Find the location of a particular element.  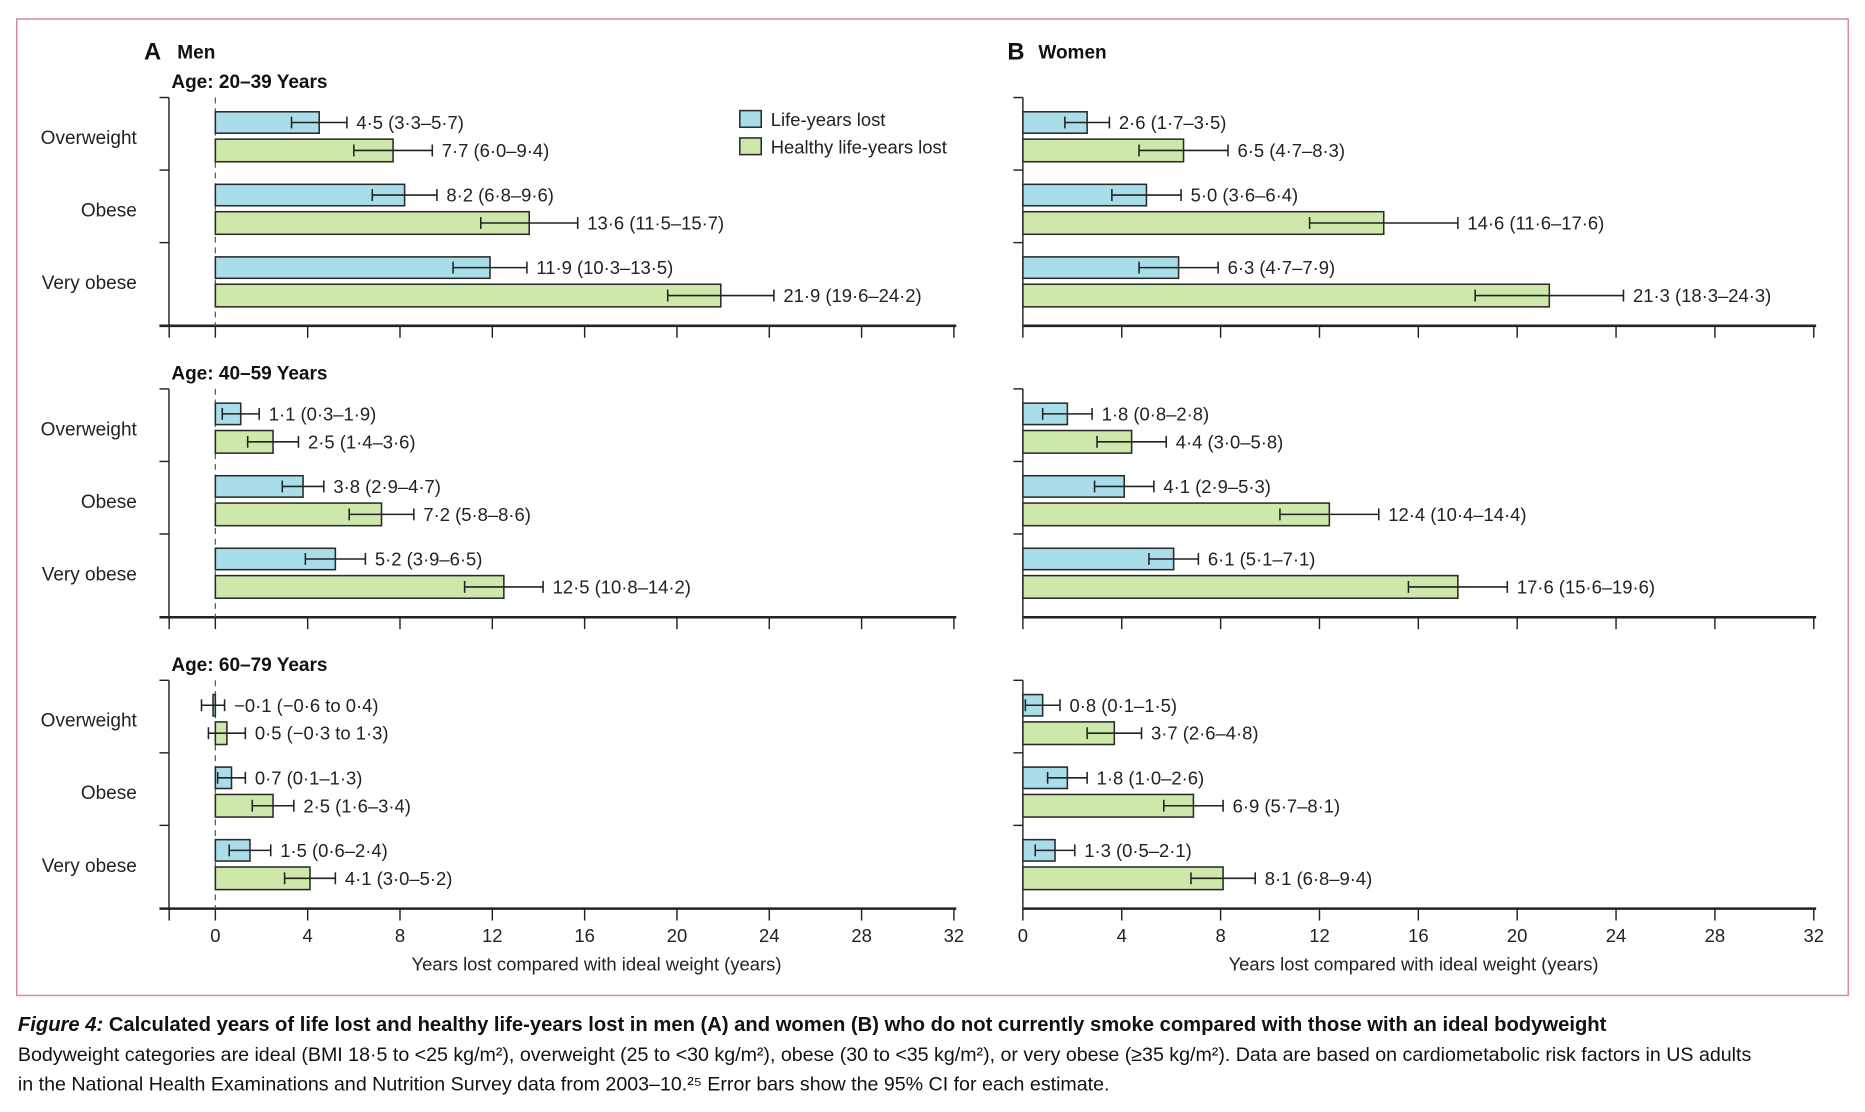

data-label: 21·9 (19·6–24·2) is located at coordinates (852, 295).